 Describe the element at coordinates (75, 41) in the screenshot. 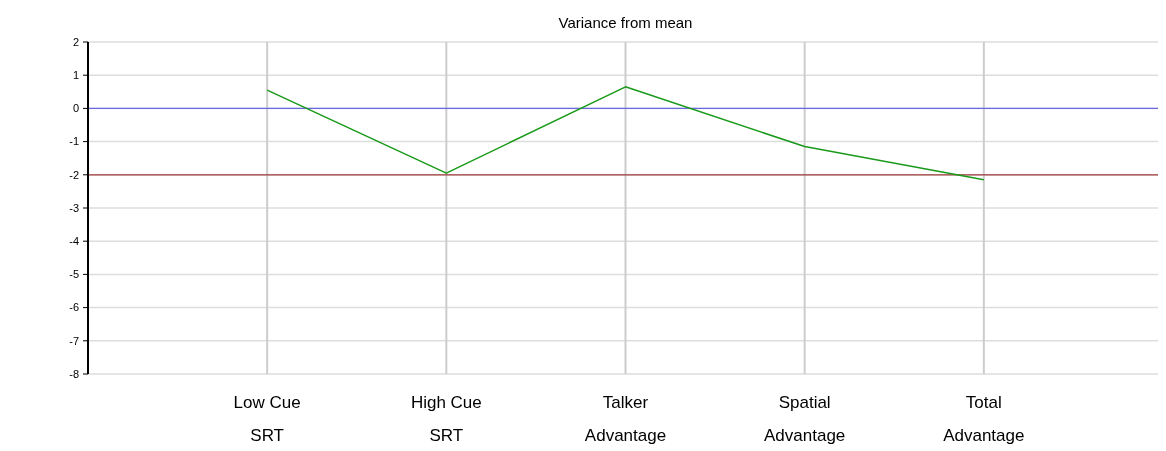

I see `y-tick-label: 2` at that location.